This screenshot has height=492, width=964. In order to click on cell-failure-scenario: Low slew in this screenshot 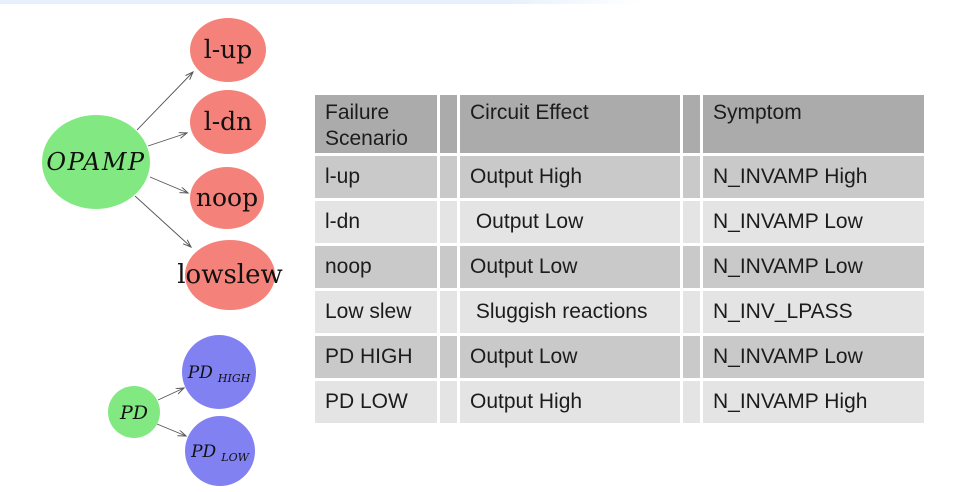, I will do `click(376, 312)`.